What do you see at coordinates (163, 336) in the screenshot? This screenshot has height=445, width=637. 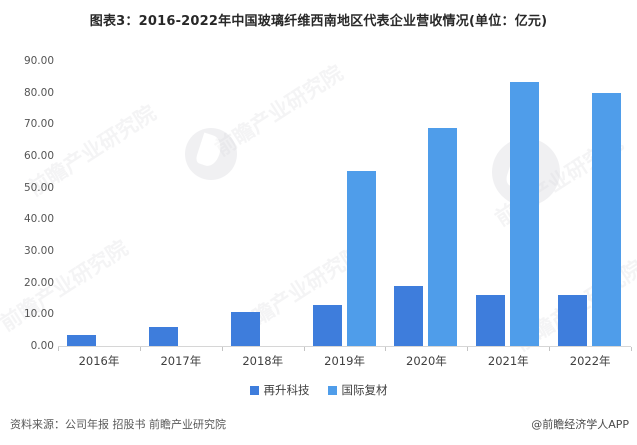 I see `bar-再升科技-2017年` at bounding box center [163, 336].